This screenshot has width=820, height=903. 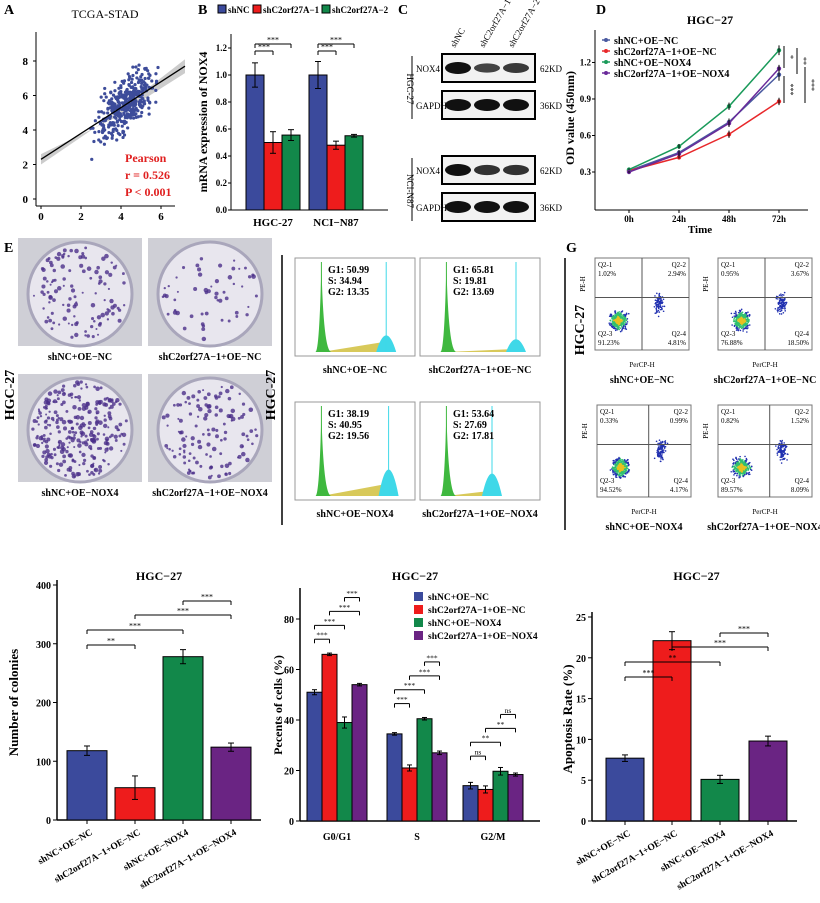 I want to click on quadrant-name: Q2-4, so click(x=802, y=334).